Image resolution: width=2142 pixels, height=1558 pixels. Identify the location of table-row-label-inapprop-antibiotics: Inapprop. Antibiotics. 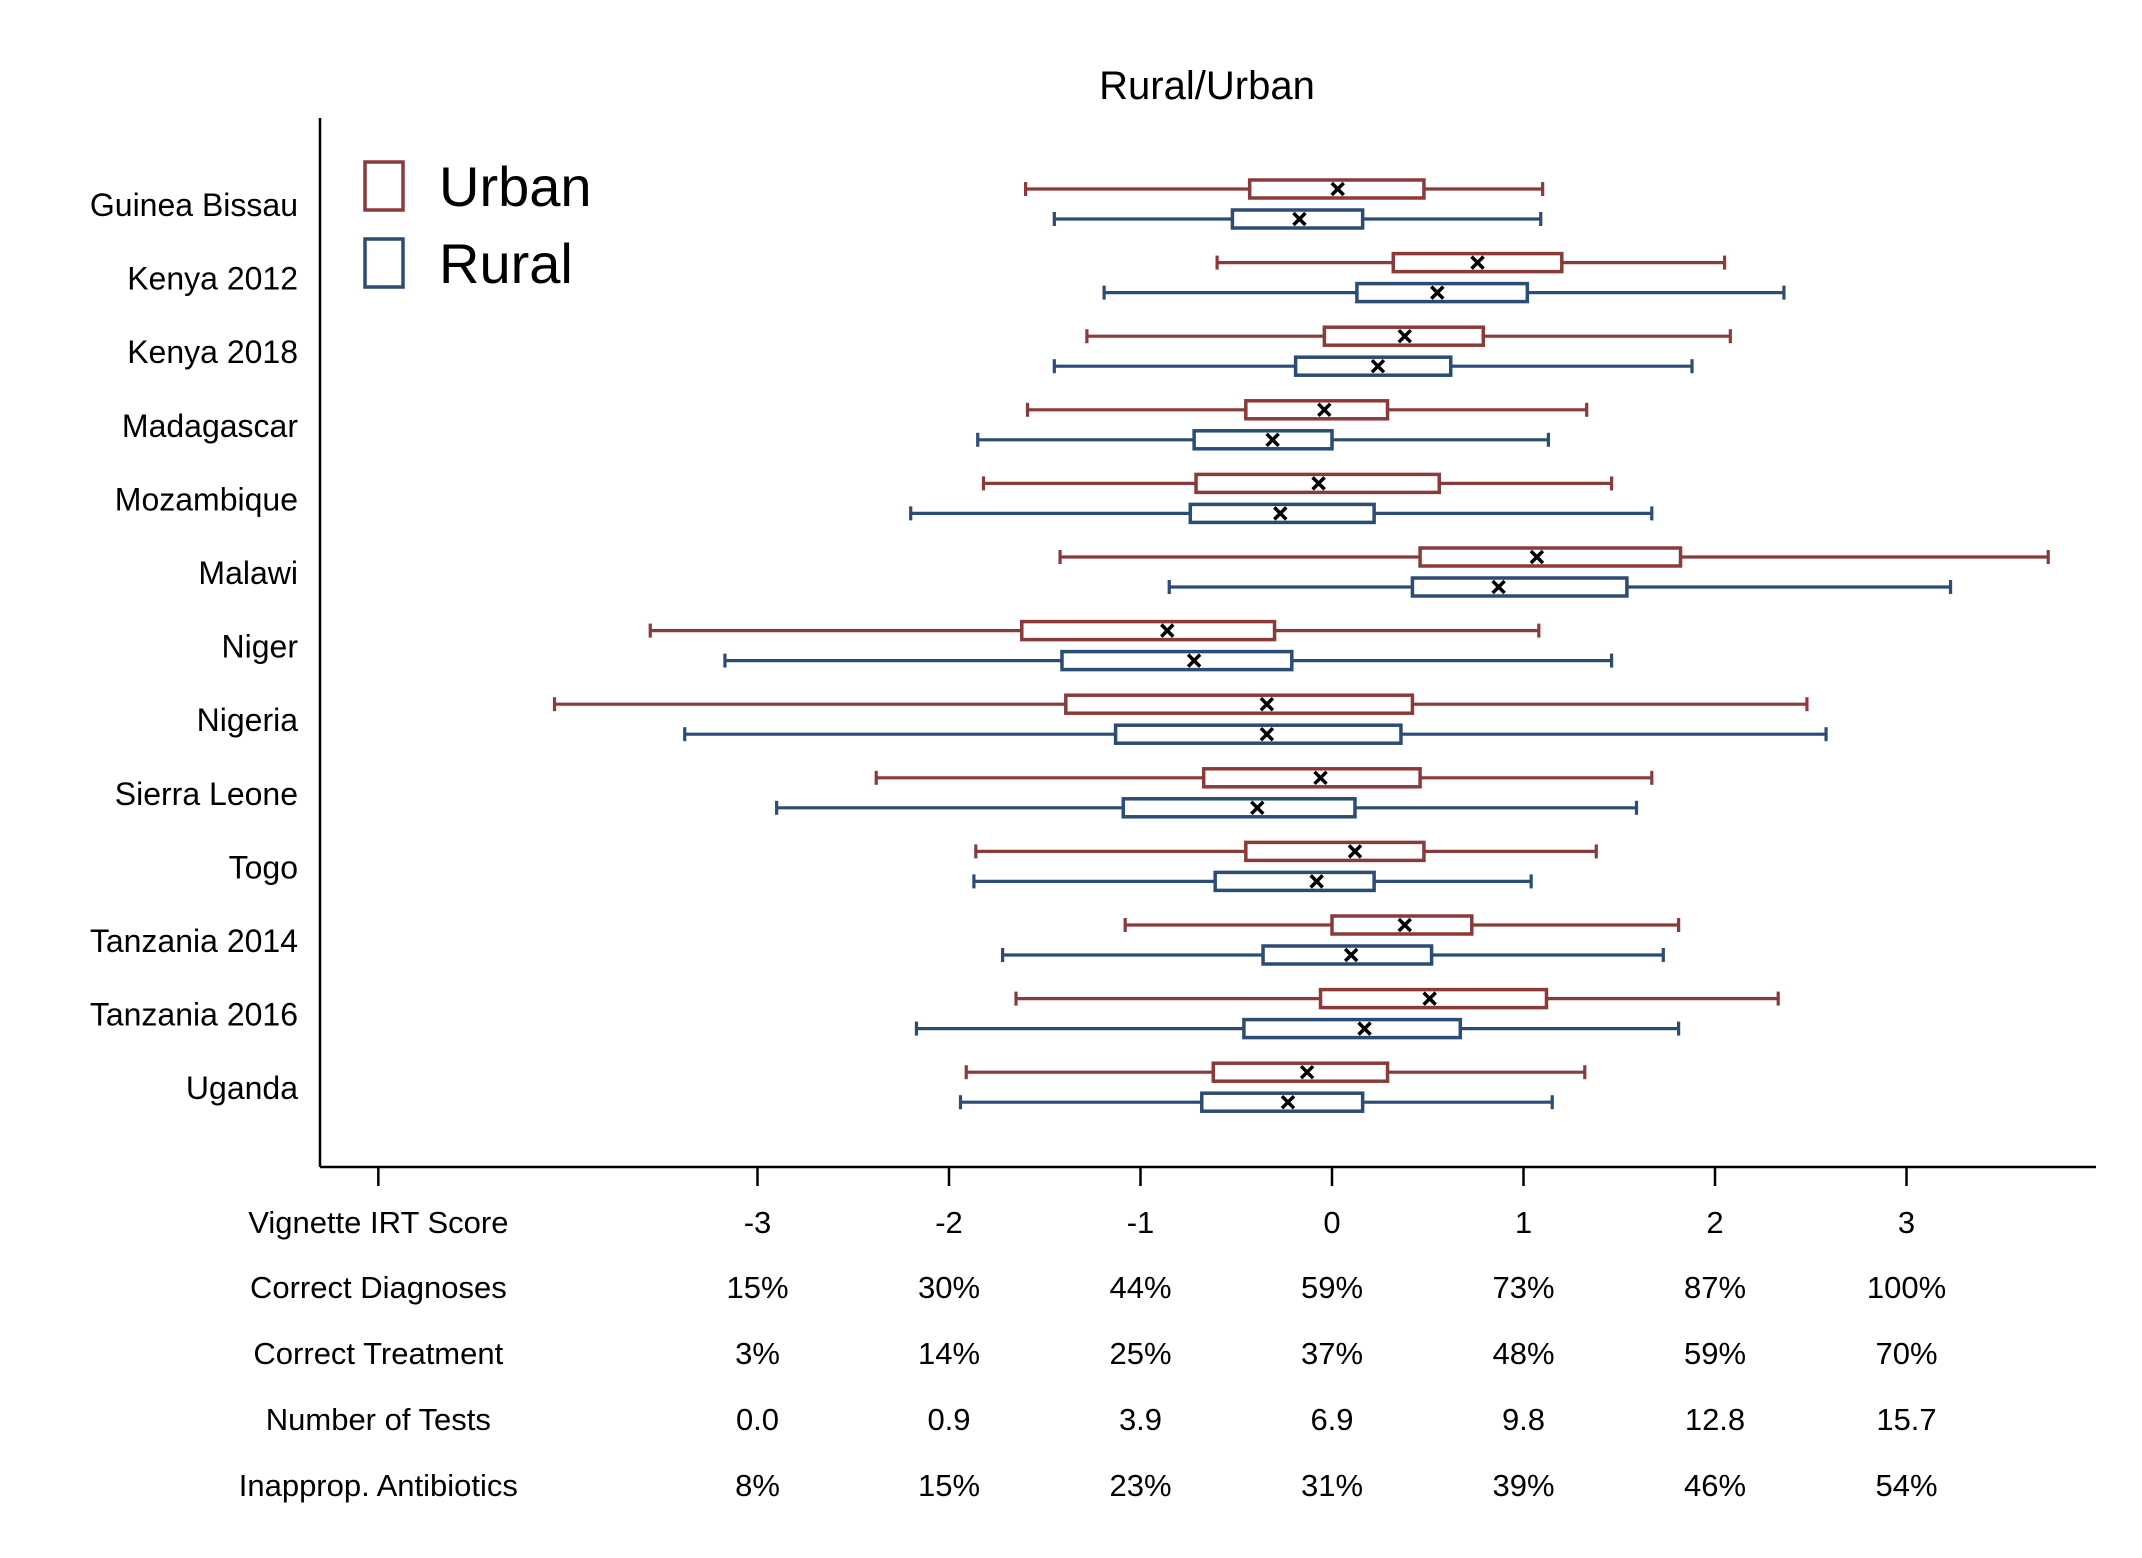
(378, 1485).